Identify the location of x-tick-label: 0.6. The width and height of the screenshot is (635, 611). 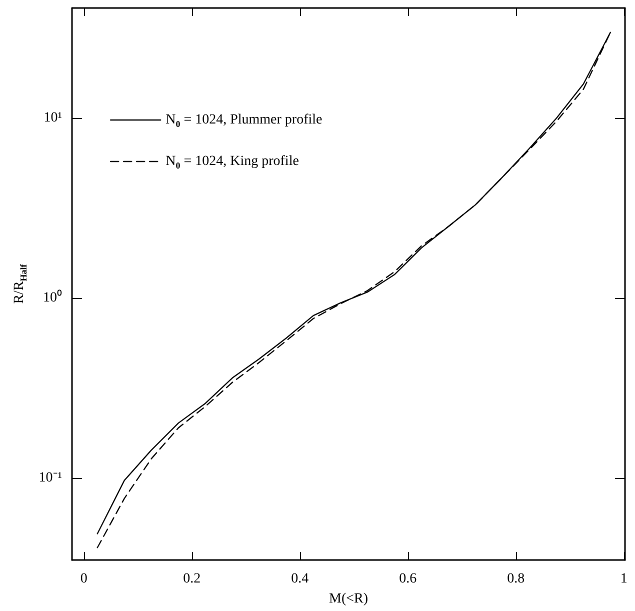
(408, 579).